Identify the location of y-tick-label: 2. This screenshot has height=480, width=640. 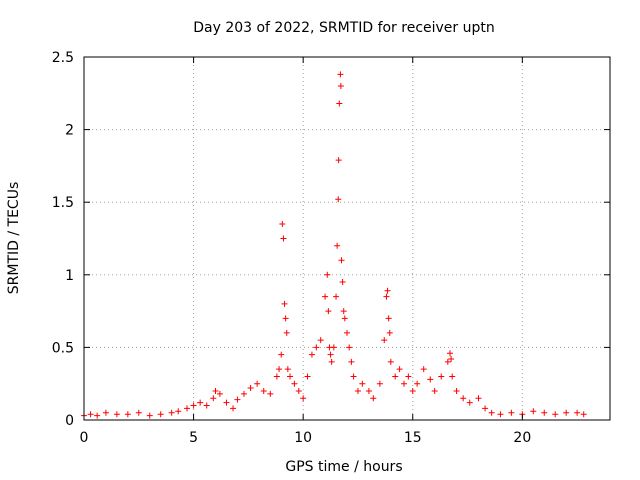
(69, 131).